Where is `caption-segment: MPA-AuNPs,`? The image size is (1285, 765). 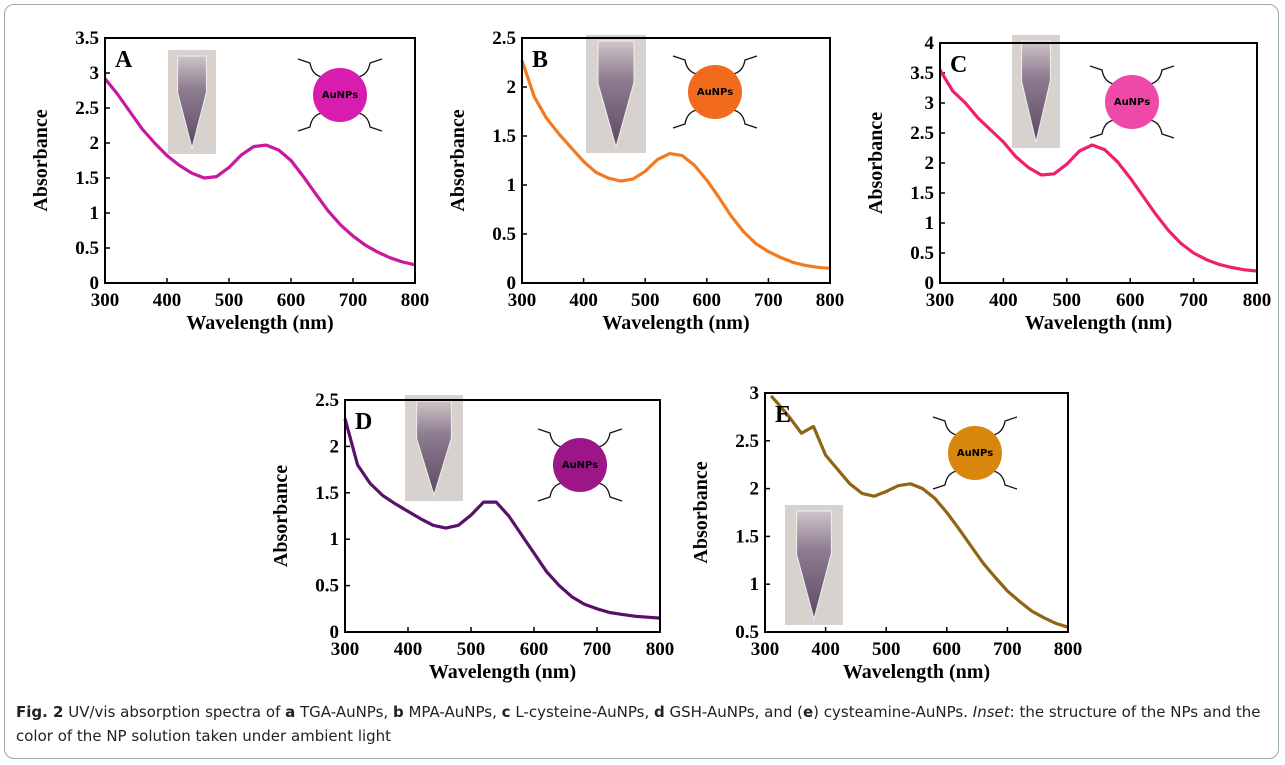
caption-segment: MPA-AuNPs, is located at coordinates (452, 712).